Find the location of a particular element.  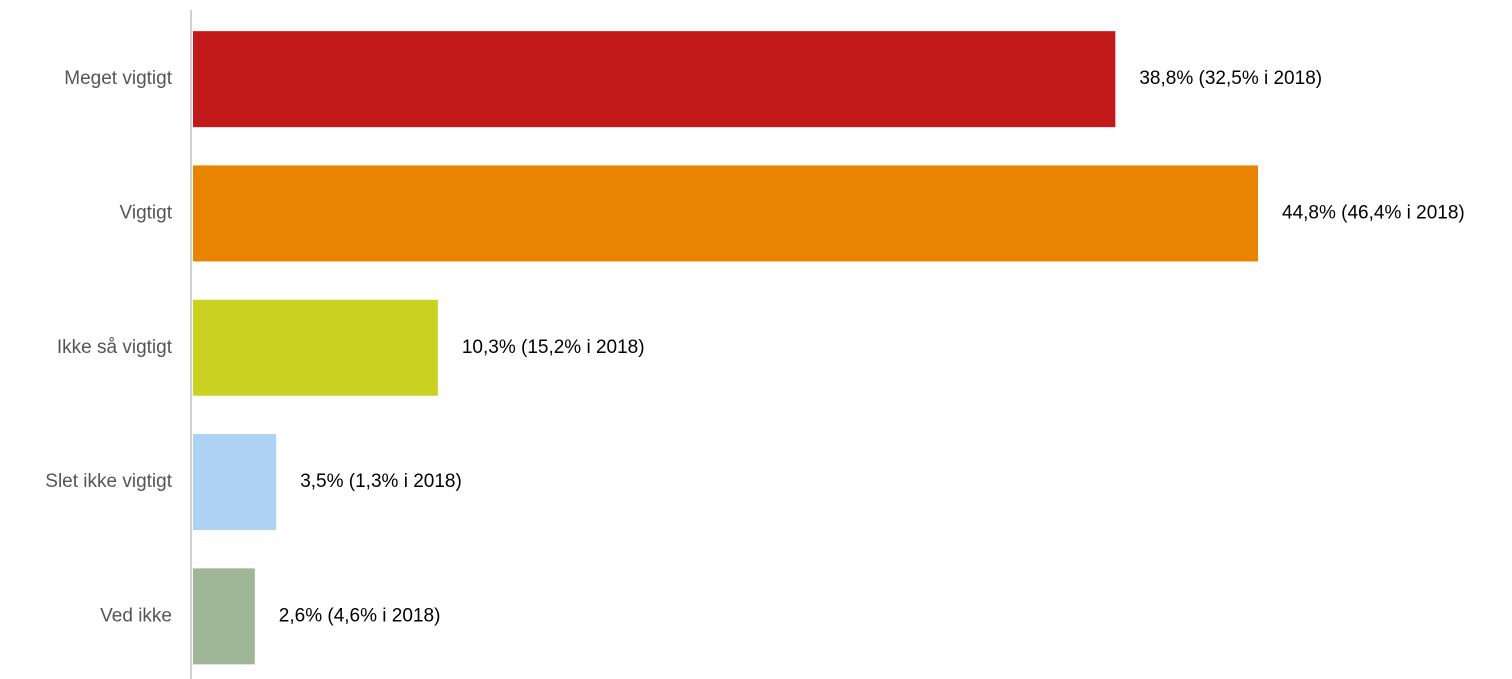

value-label: 38,8% (32,5% i 2018) is located at coordinates (1230, 78).